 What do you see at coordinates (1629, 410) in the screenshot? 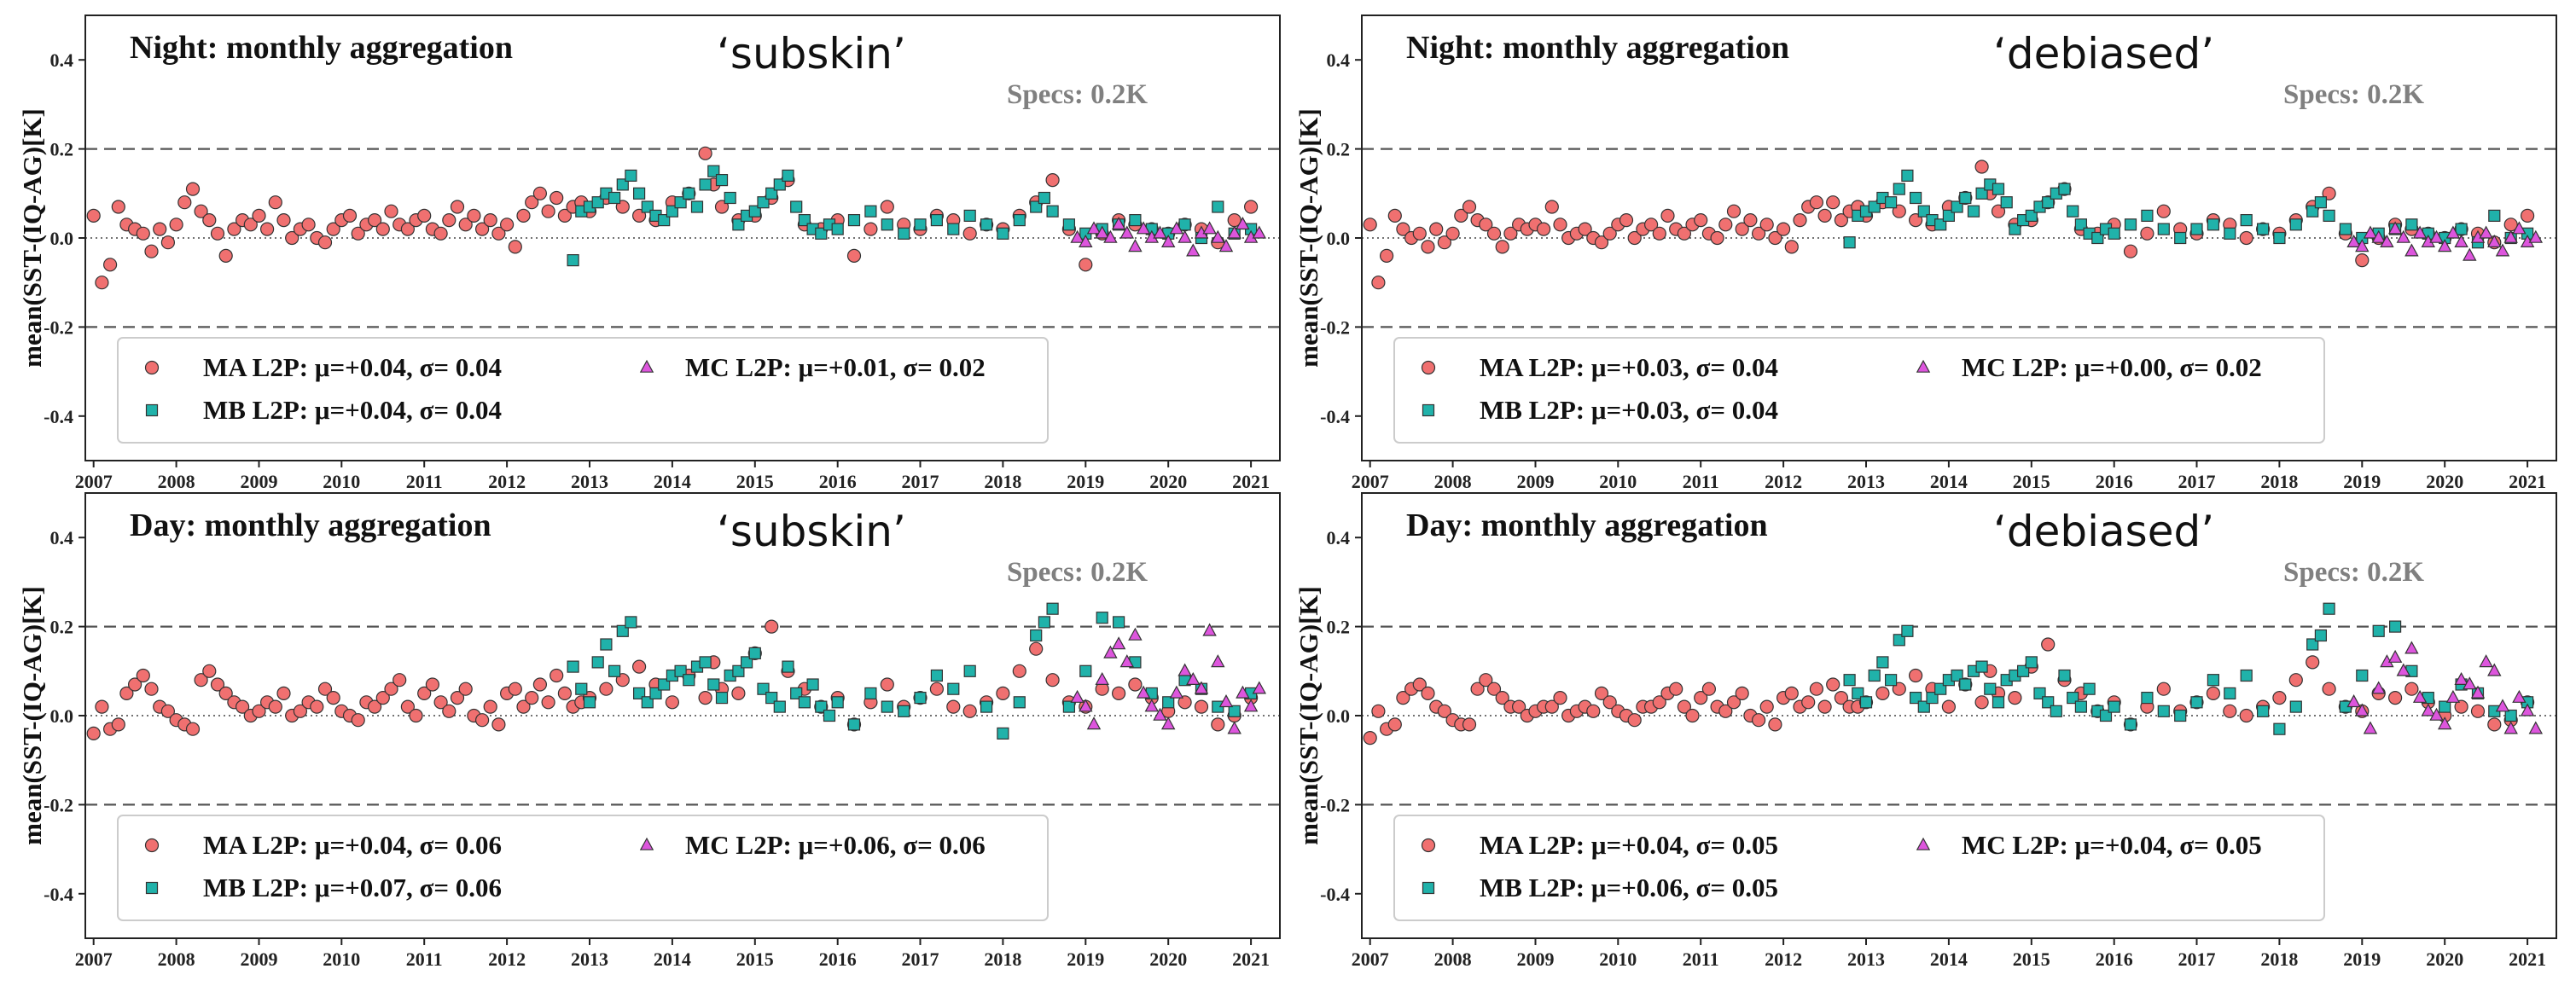
I see `legend-entry: MB L2P: μ=+0.03, σ= 0.04` at bounding box center [1629, 410].